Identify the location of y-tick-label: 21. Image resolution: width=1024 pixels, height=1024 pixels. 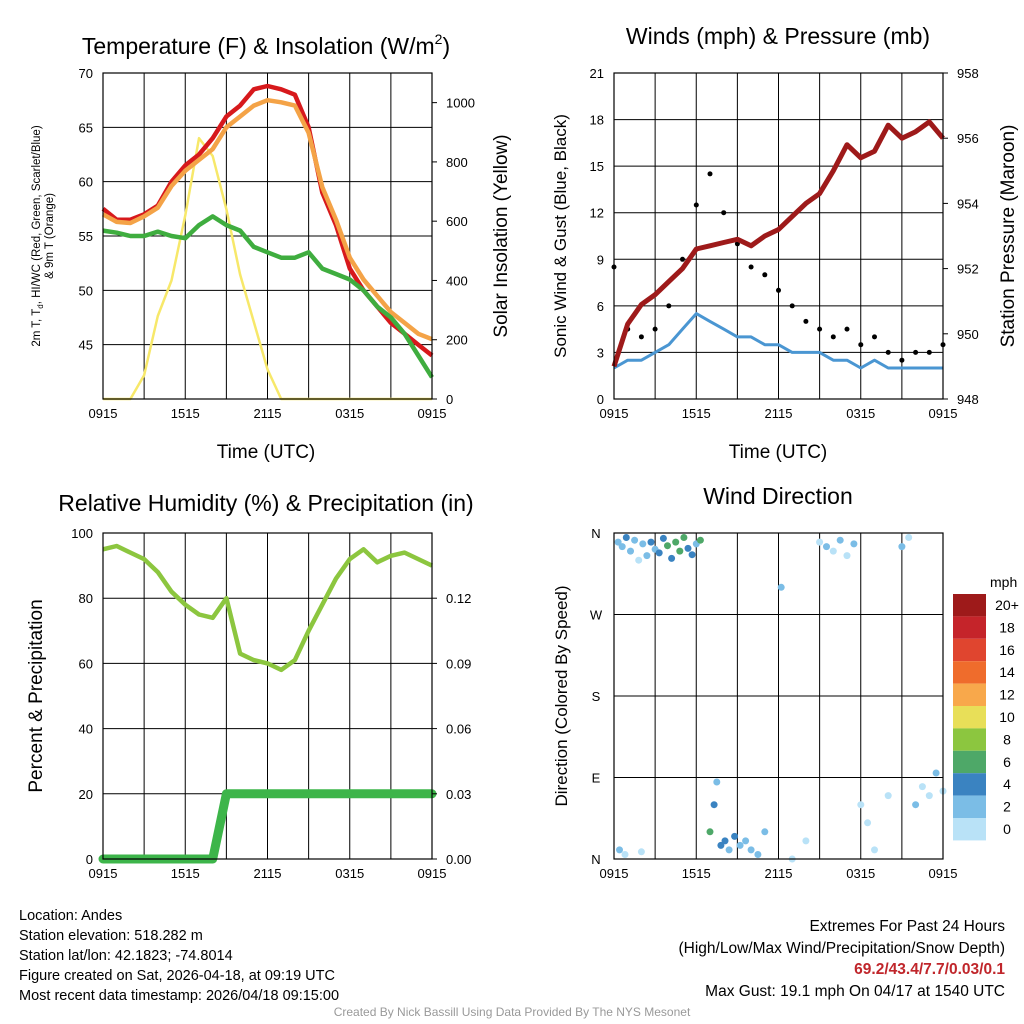
(597, 73).